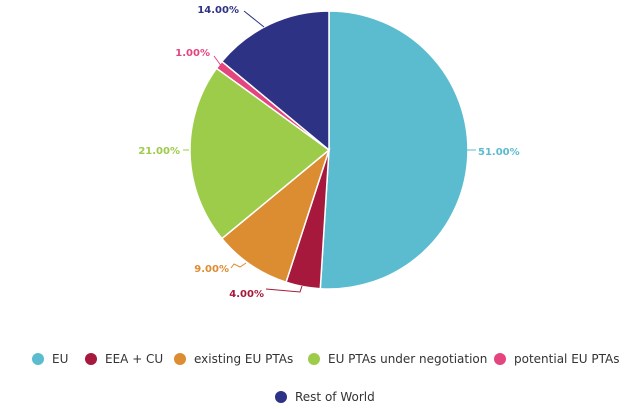  Describe the element at coordinates (192, 53) in the screenshot. I see `slice-label-potential-eu-ptas: 1.00%` at that location.